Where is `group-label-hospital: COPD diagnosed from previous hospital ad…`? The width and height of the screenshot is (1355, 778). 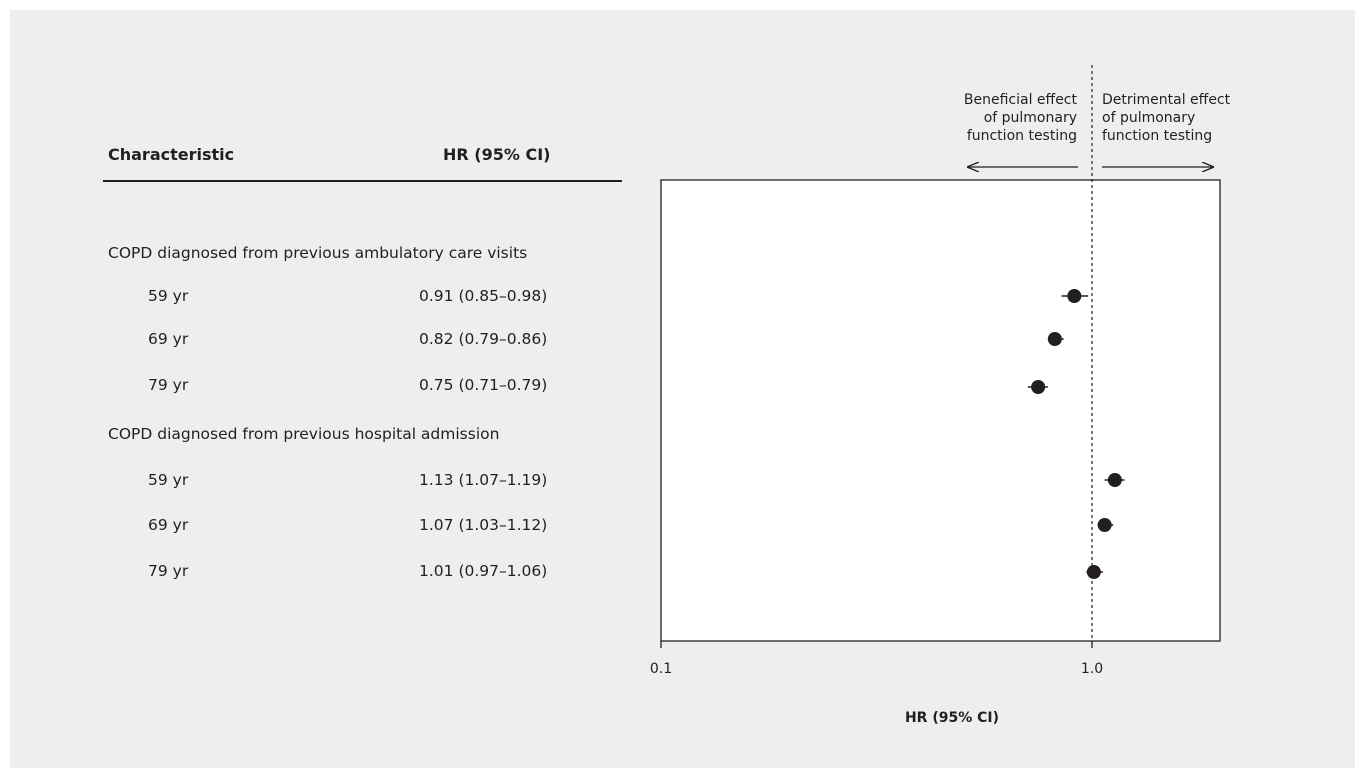
group-label-hospital: COPD diagnosed from previous hospital ad… is located at coordinates (304, 434).